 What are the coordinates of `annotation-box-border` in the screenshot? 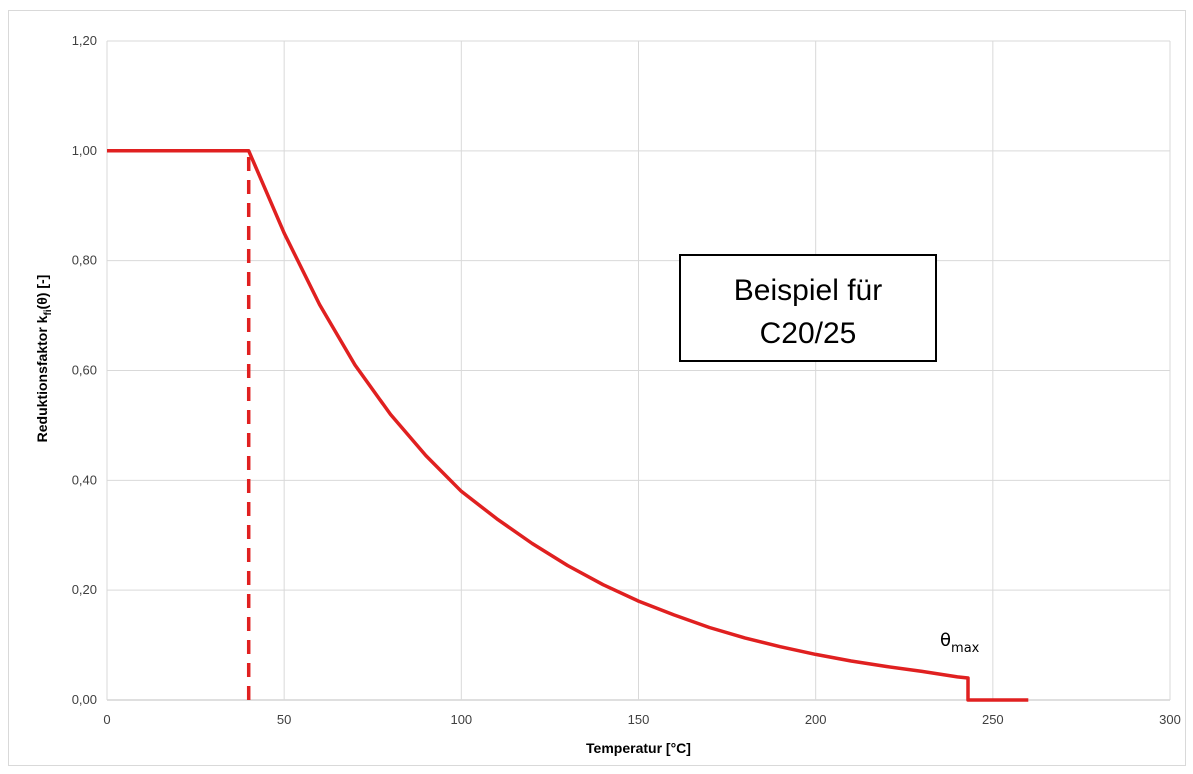 It's located at (808, 308).